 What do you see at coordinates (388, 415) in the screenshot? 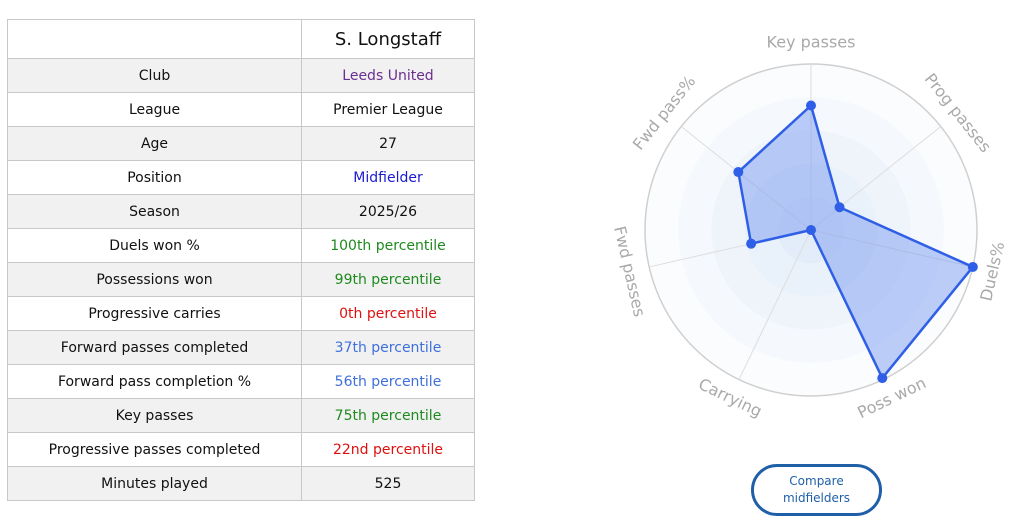
I see `row-value: 75th percentile` at bounding box center [388, 415].